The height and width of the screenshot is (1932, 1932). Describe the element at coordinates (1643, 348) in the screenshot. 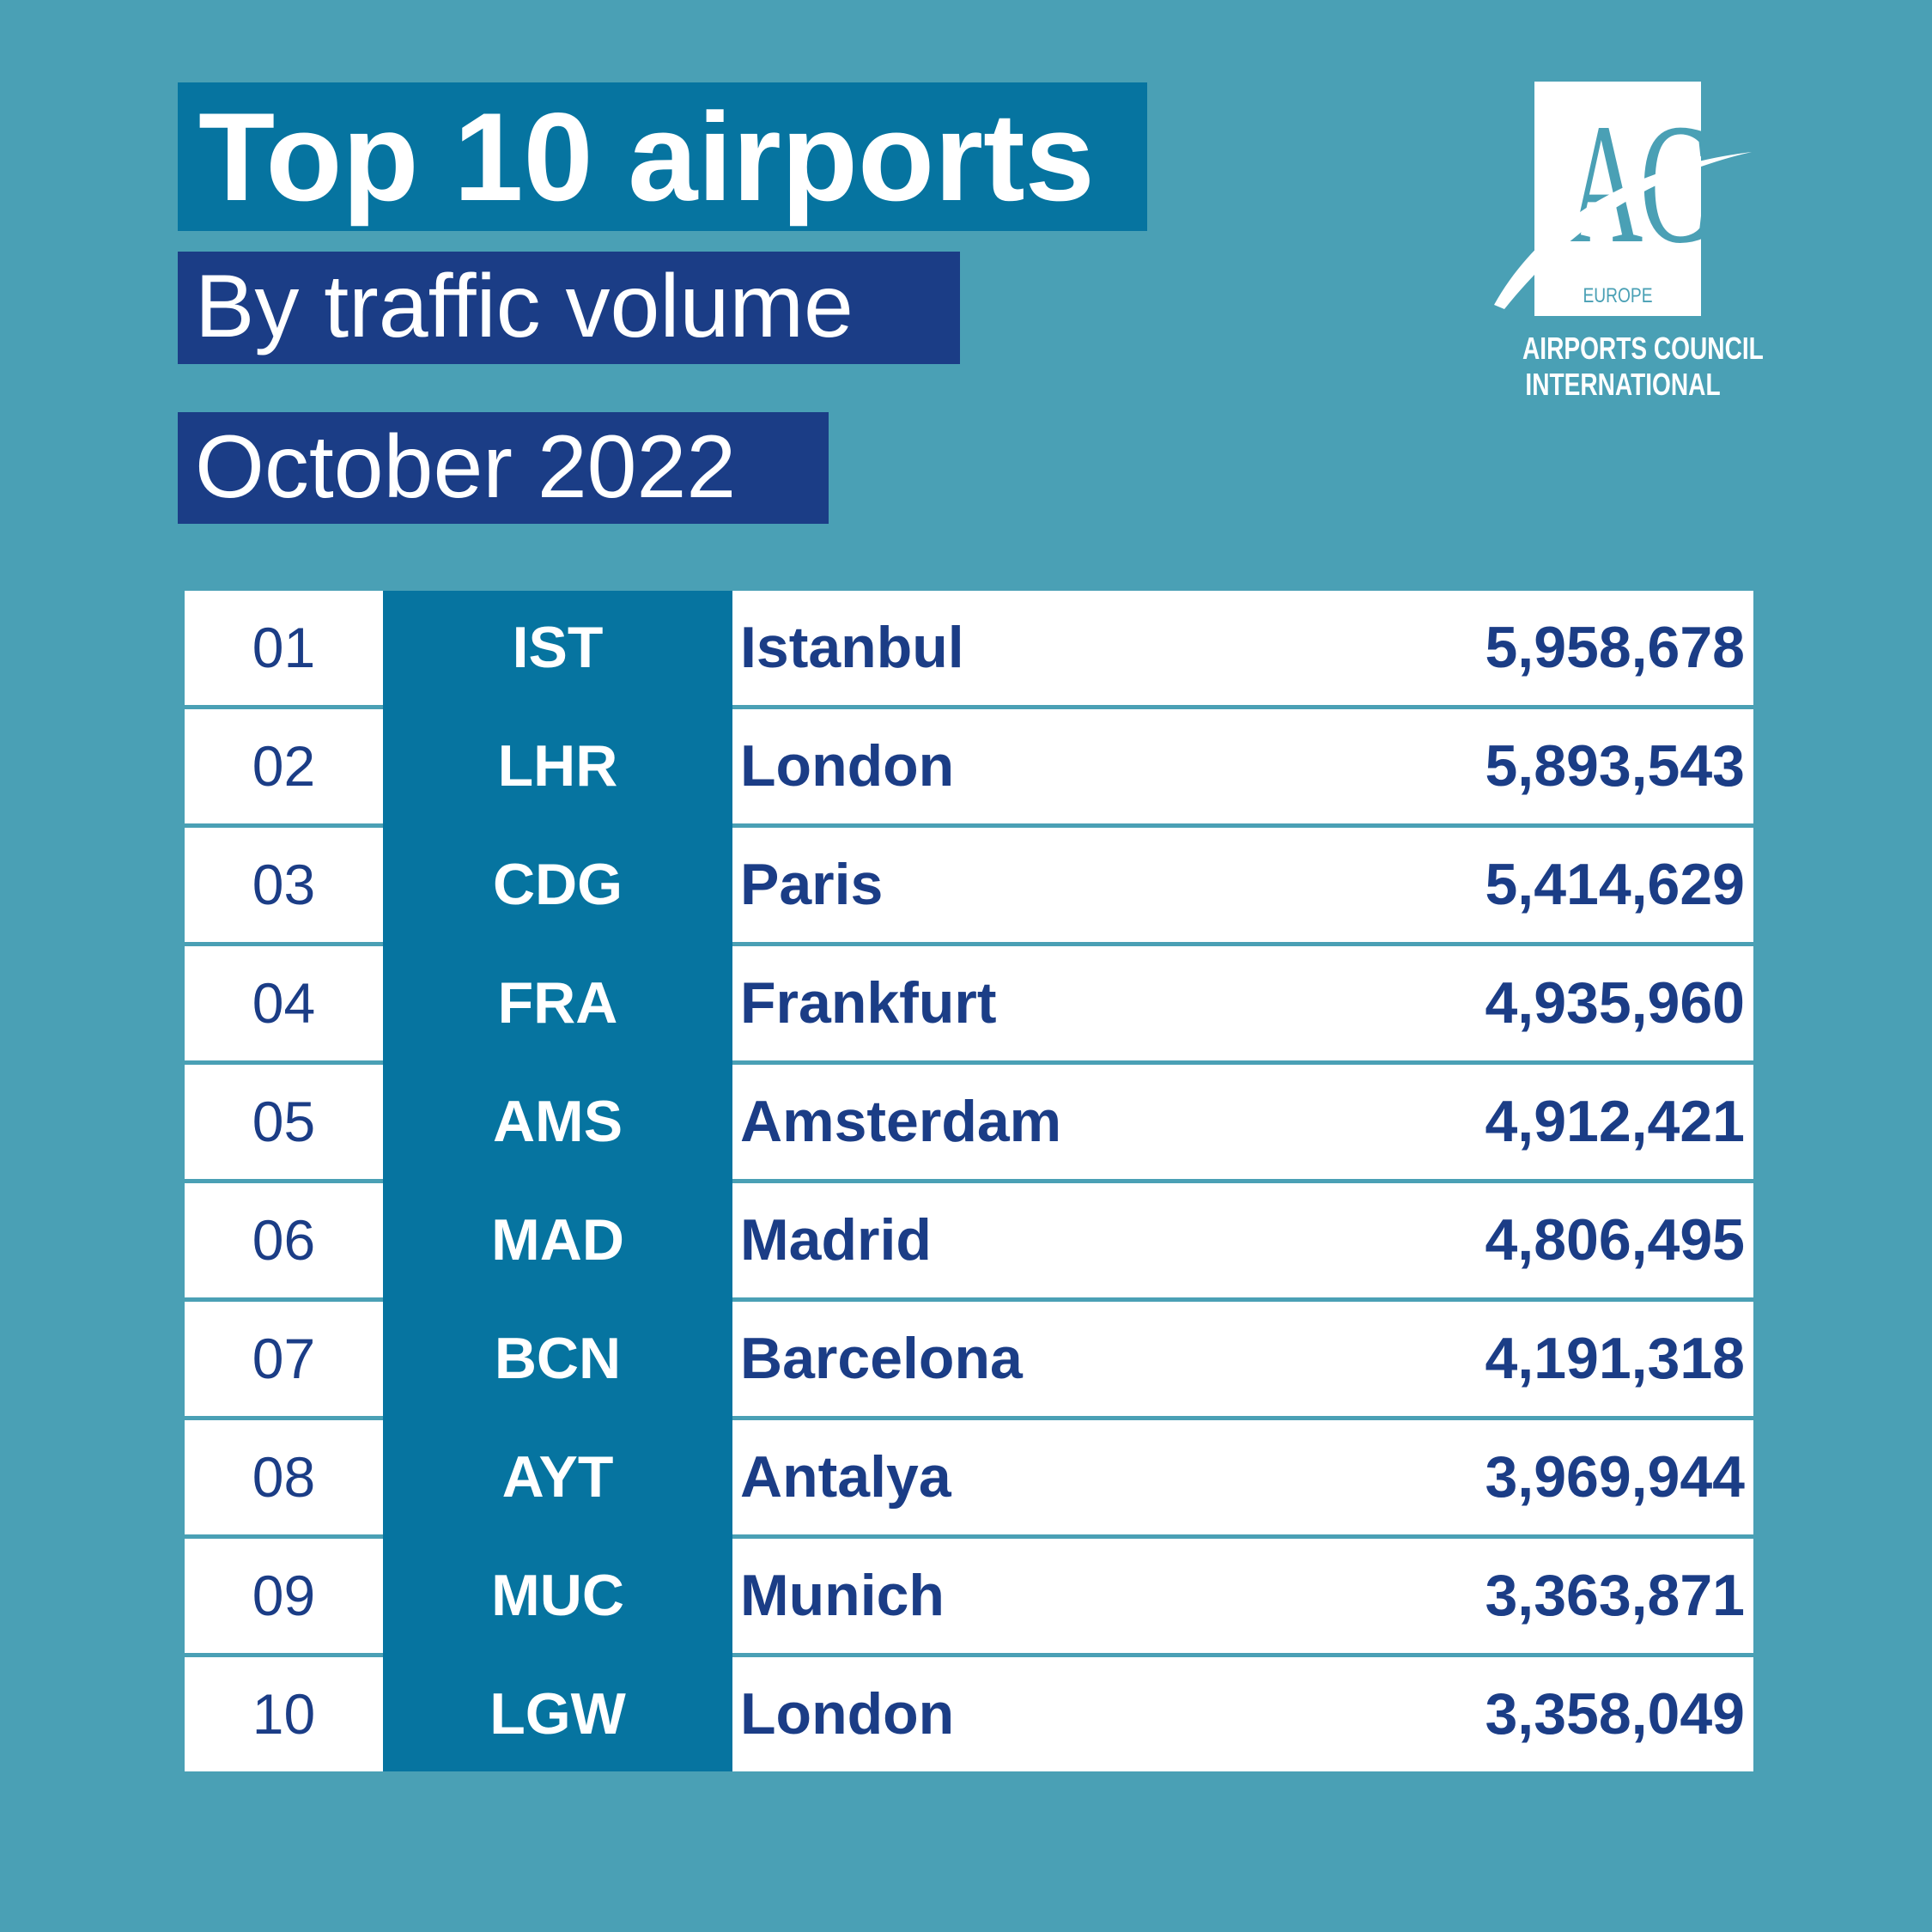

I see `logo-text-line1: AIRPORTS COUNCIL` at that location.